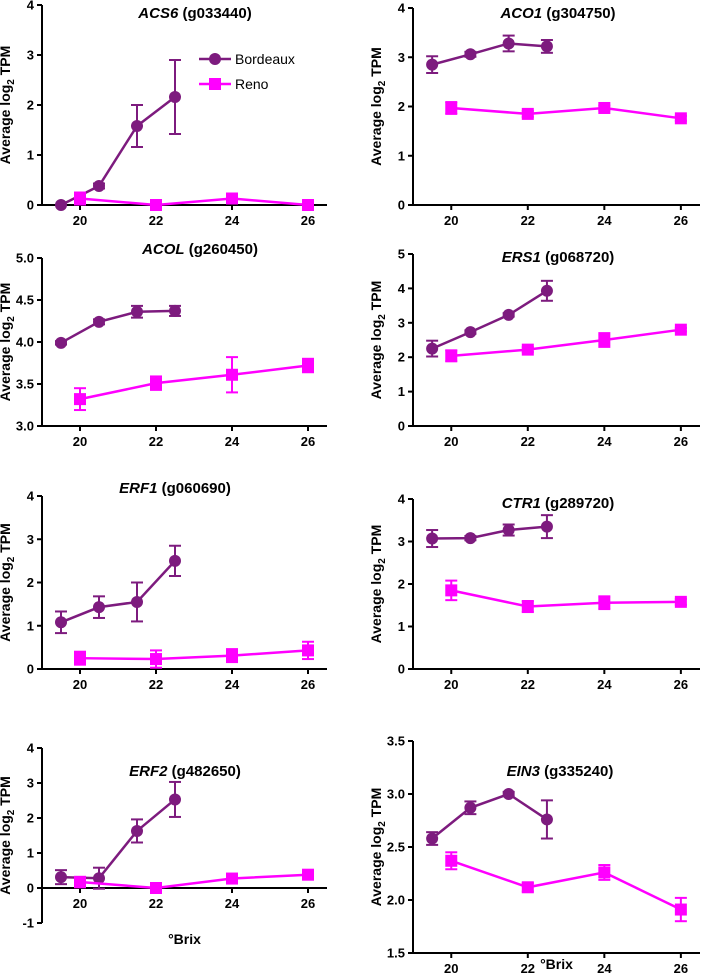 Image resolution: width=707 pixels, height=973 pixels. What do you see at coordinates (576, 771) in the screenshot?
I see `gene-id: (g335240)` at bounding box center [576, 771].